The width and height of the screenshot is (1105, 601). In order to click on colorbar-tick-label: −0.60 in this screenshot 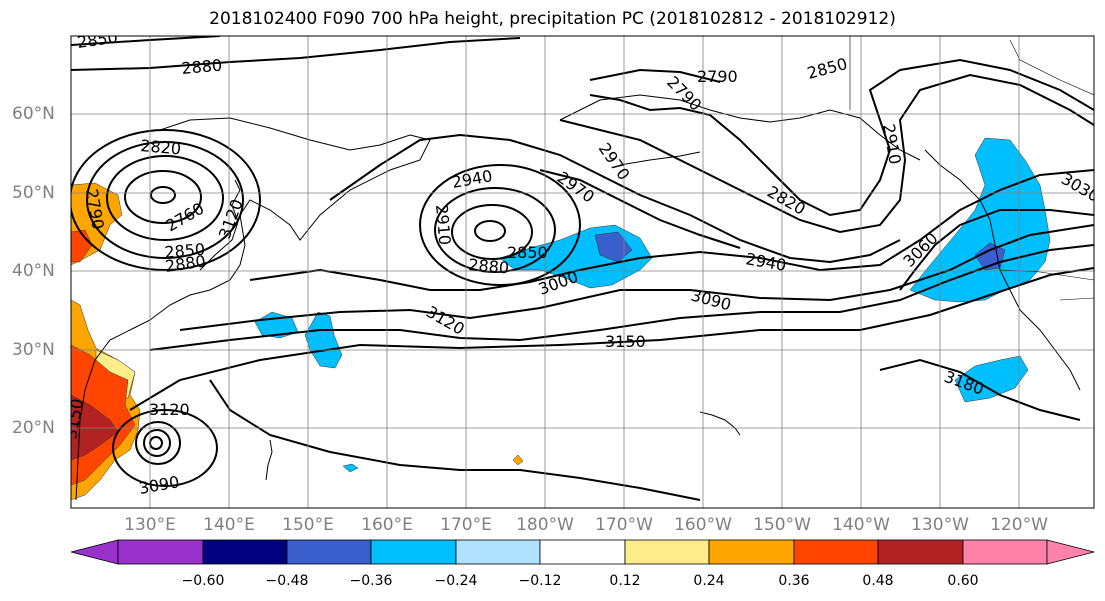, I will do `click(203, 581)`.